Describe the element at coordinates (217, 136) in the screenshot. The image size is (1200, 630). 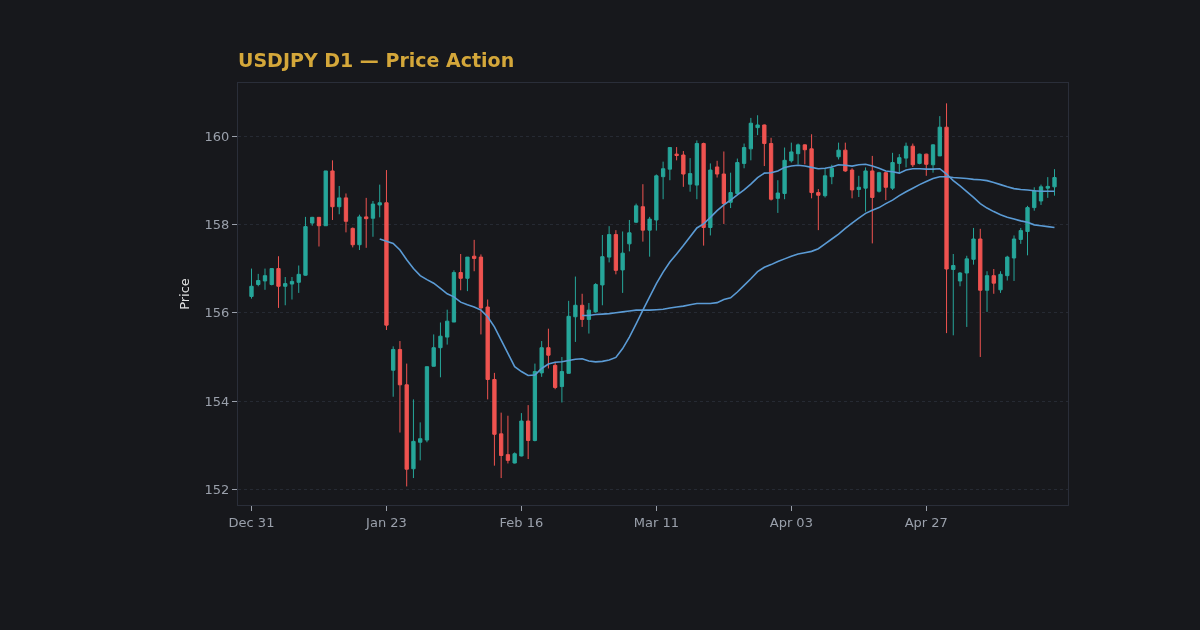
I see `y-tick-label: 160` at that location.